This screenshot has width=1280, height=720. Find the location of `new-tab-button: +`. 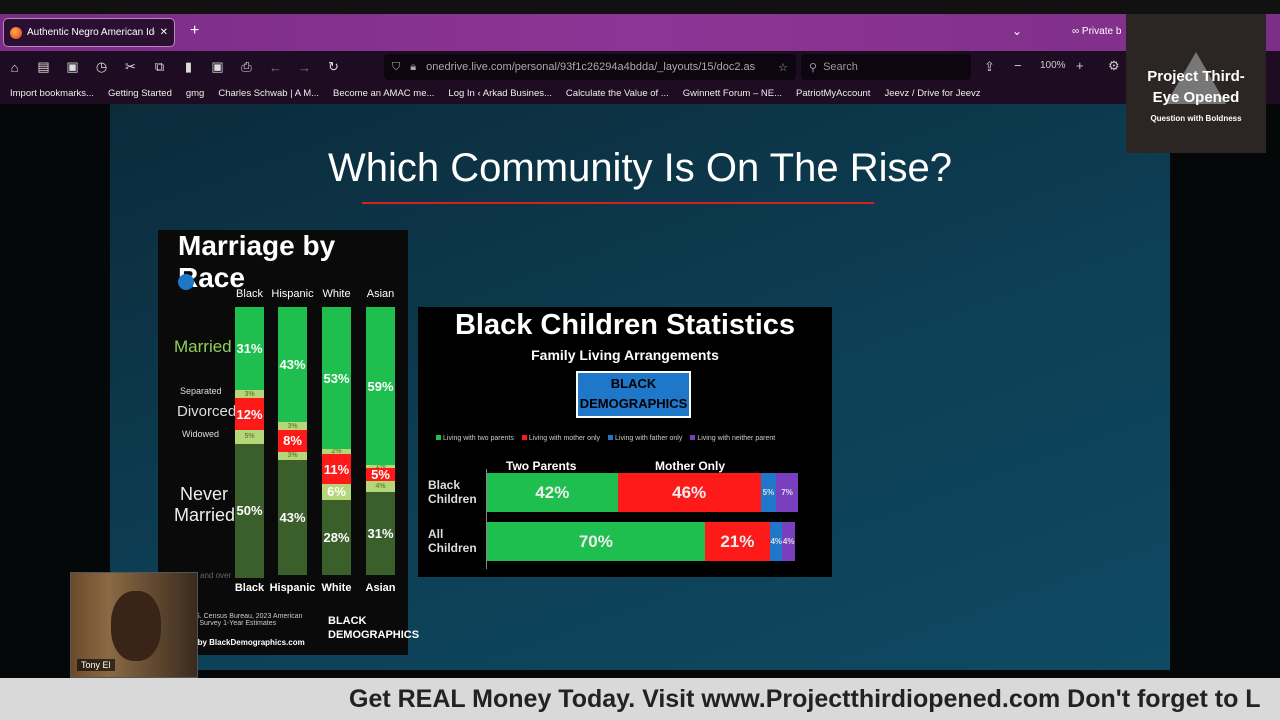

new-tab-button: + is located at coordinates (195, 30).